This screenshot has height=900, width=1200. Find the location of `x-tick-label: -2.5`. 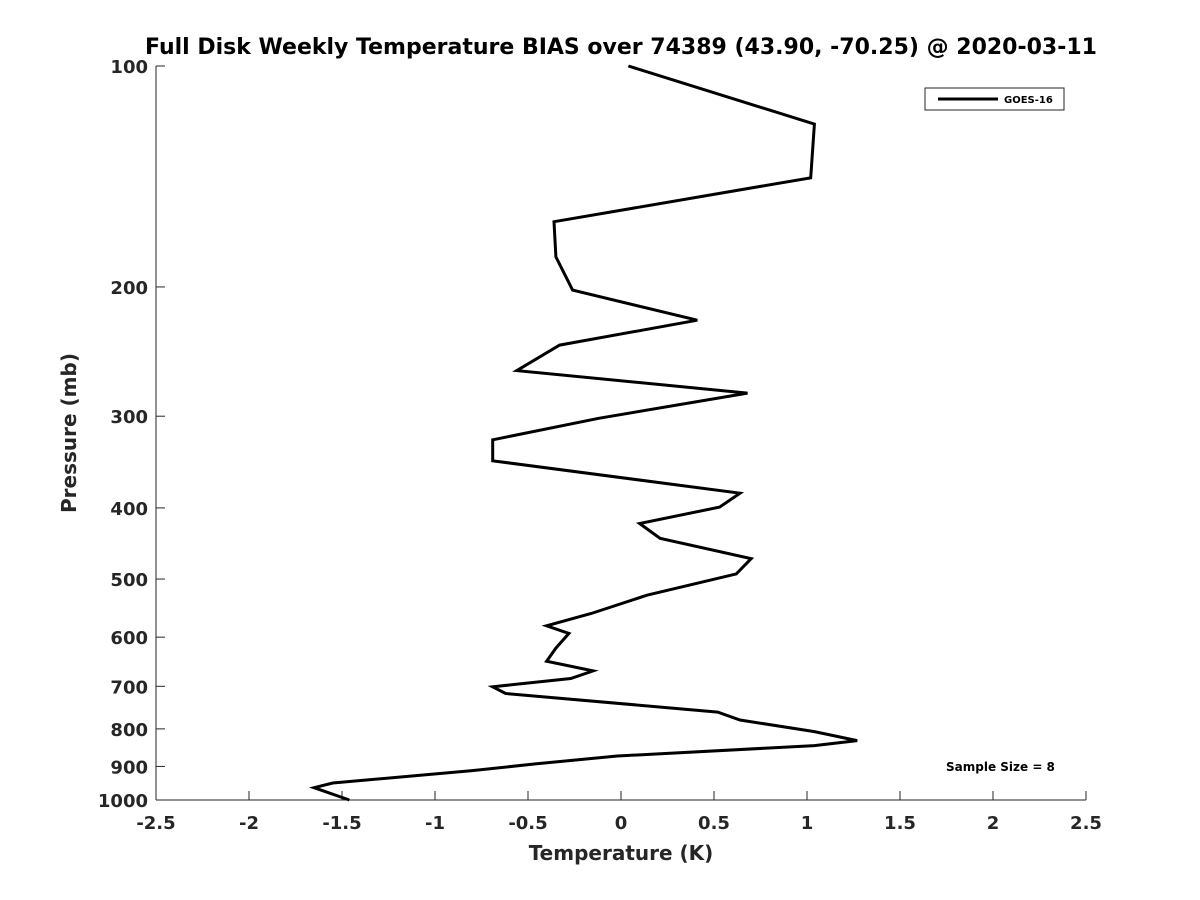

x-tick-label: -2.5 is located at coordinates (155, 823).